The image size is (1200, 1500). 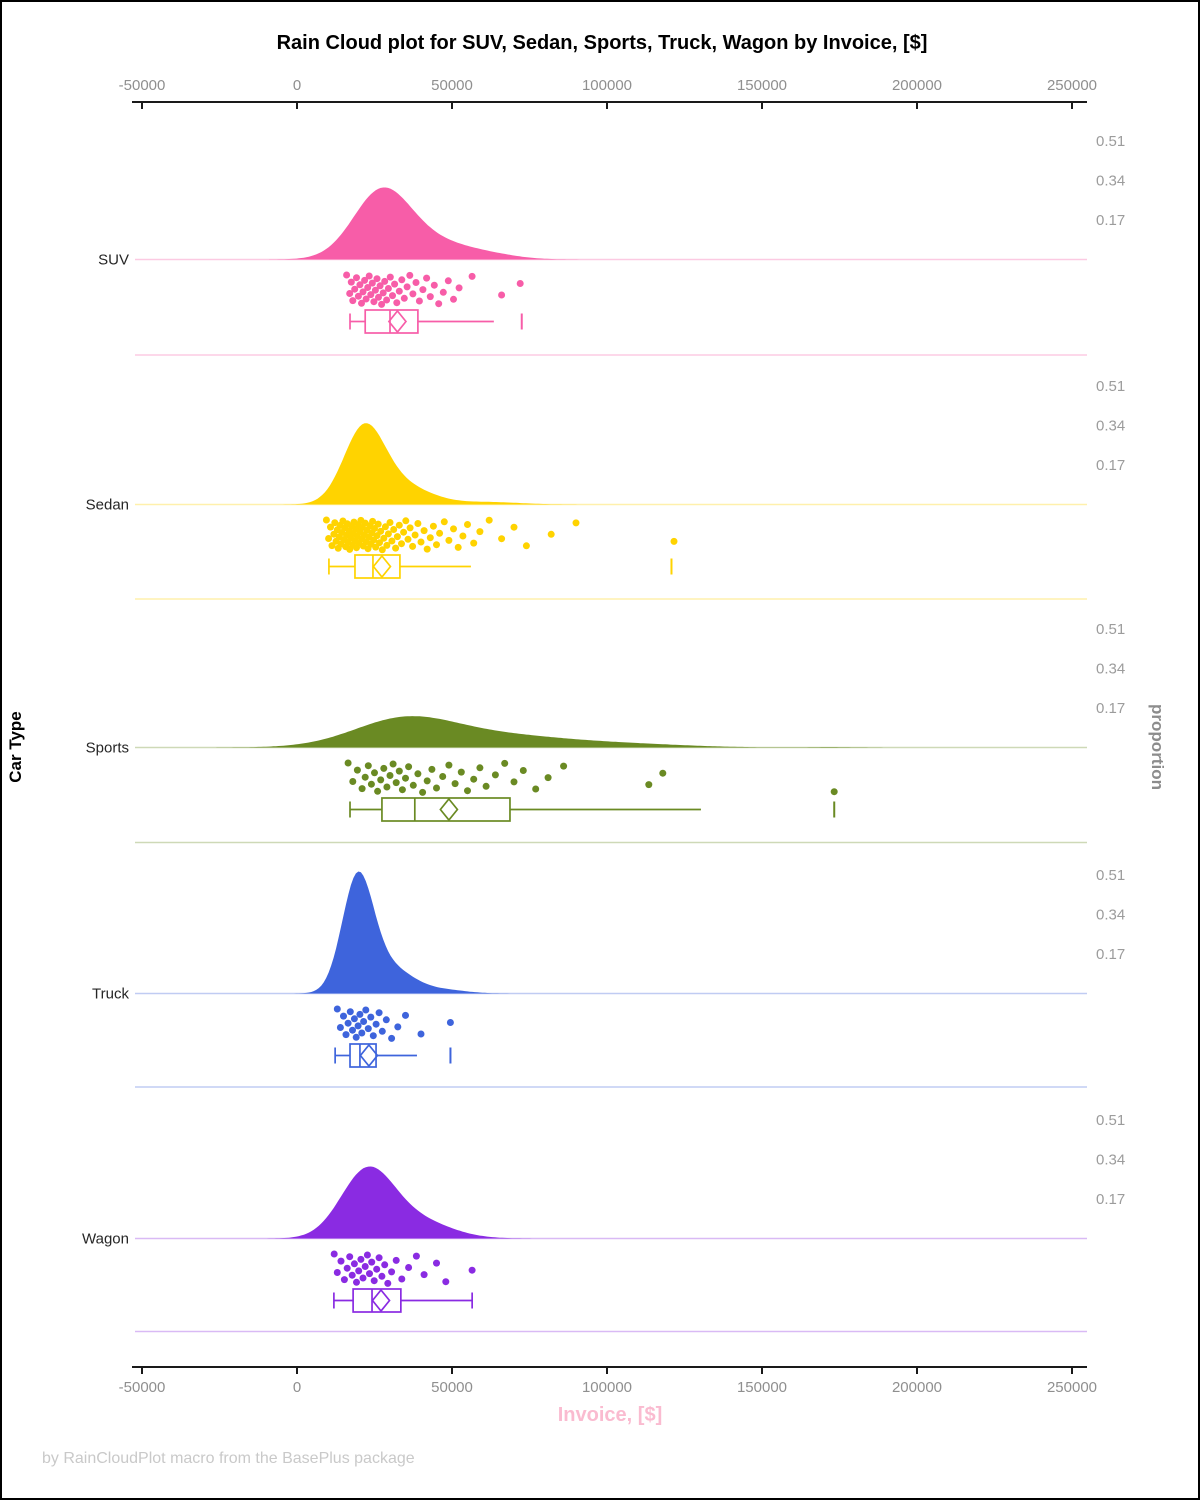 What do you see at coordinates (142, 1387) in the screenshot?
I see `bottom-axis-tick-label: -50000` at bounding box center [142, 1387].